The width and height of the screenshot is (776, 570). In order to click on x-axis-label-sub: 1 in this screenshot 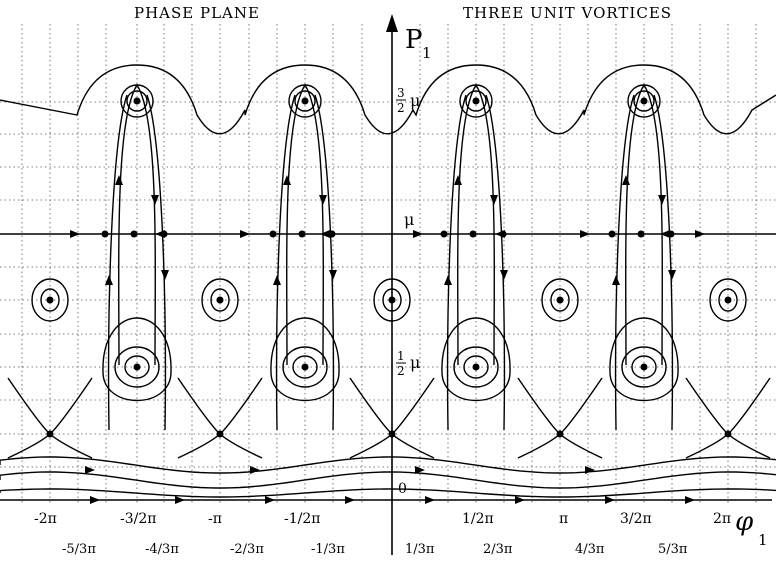, I will do `click(763, 540)`.